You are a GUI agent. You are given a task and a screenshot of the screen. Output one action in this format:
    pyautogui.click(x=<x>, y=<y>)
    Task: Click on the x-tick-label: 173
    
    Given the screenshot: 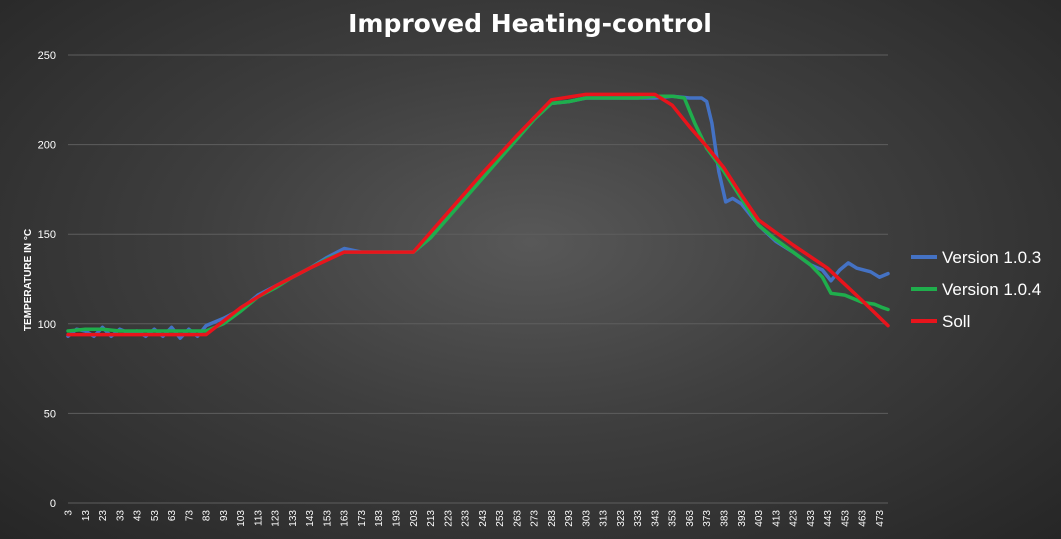 What is the action you would take?
    pyautogui.click(x=362, y=518)
    